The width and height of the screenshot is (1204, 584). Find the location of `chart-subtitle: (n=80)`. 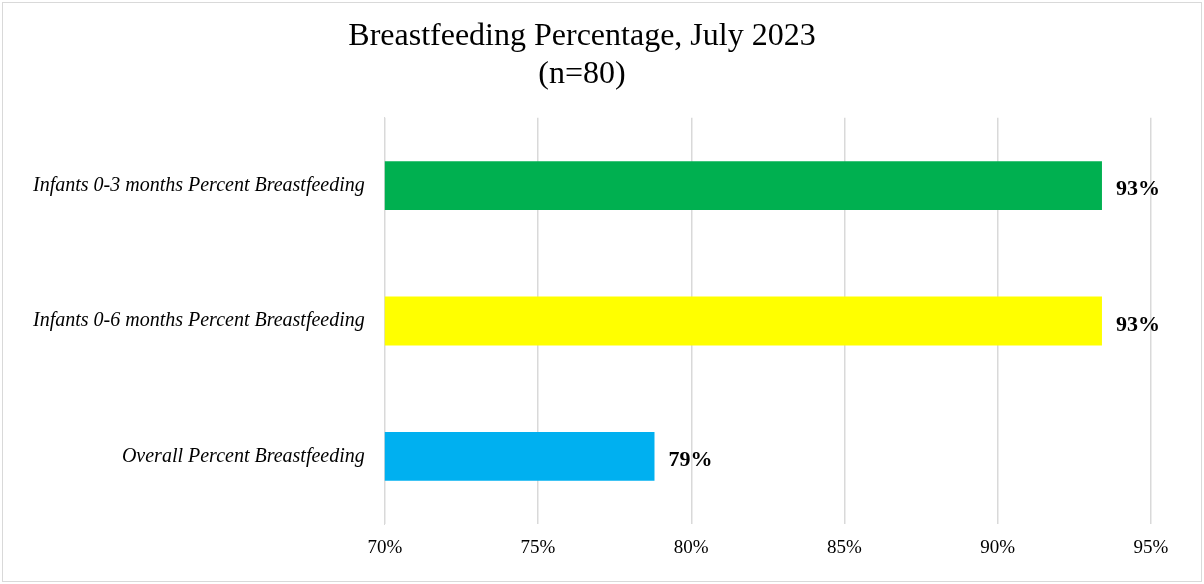

chart-subtitle: (n=80) is located at coordinates (582, 72).